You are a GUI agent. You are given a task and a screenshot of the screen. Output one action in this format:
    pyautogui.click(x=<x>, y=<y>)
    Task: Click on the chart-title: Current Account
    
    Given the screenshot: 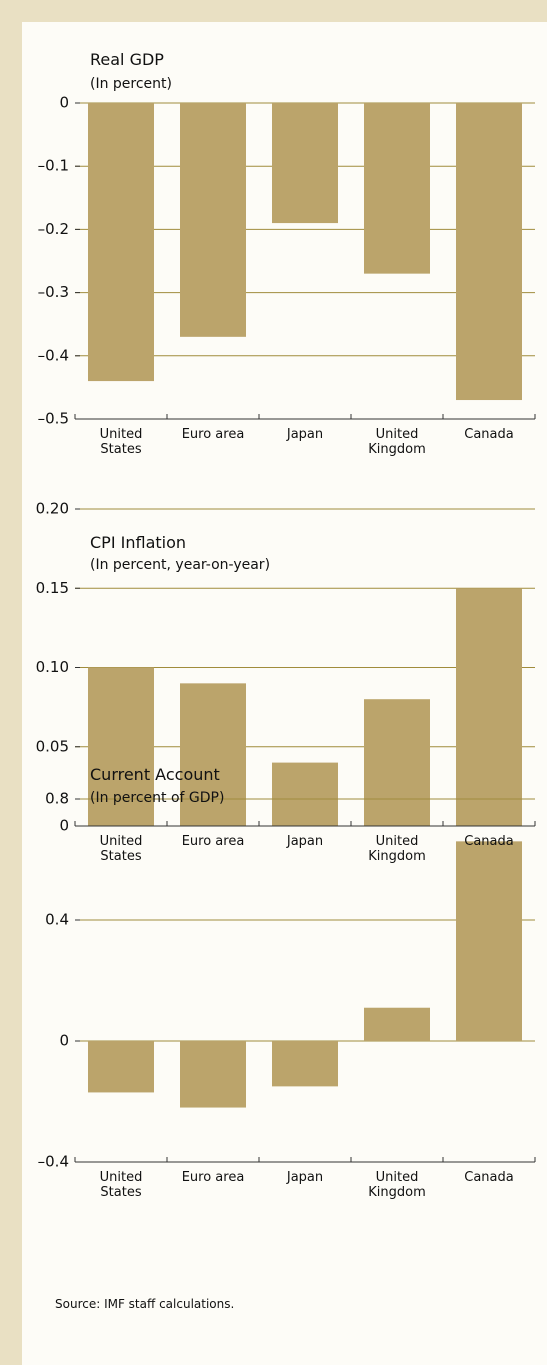 What is the action you would take?
    pyautogui.click(x=155, y=774)
    